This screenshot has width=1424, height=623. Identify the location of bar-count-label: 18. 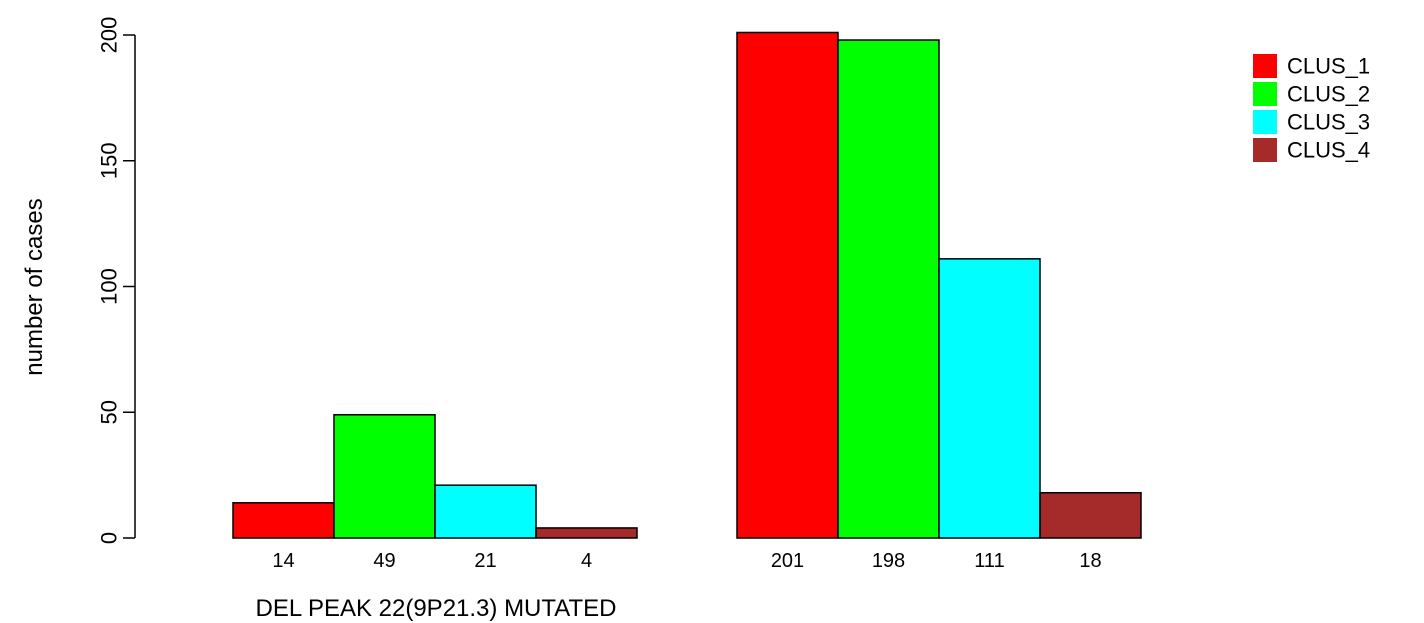
(1090, 561).